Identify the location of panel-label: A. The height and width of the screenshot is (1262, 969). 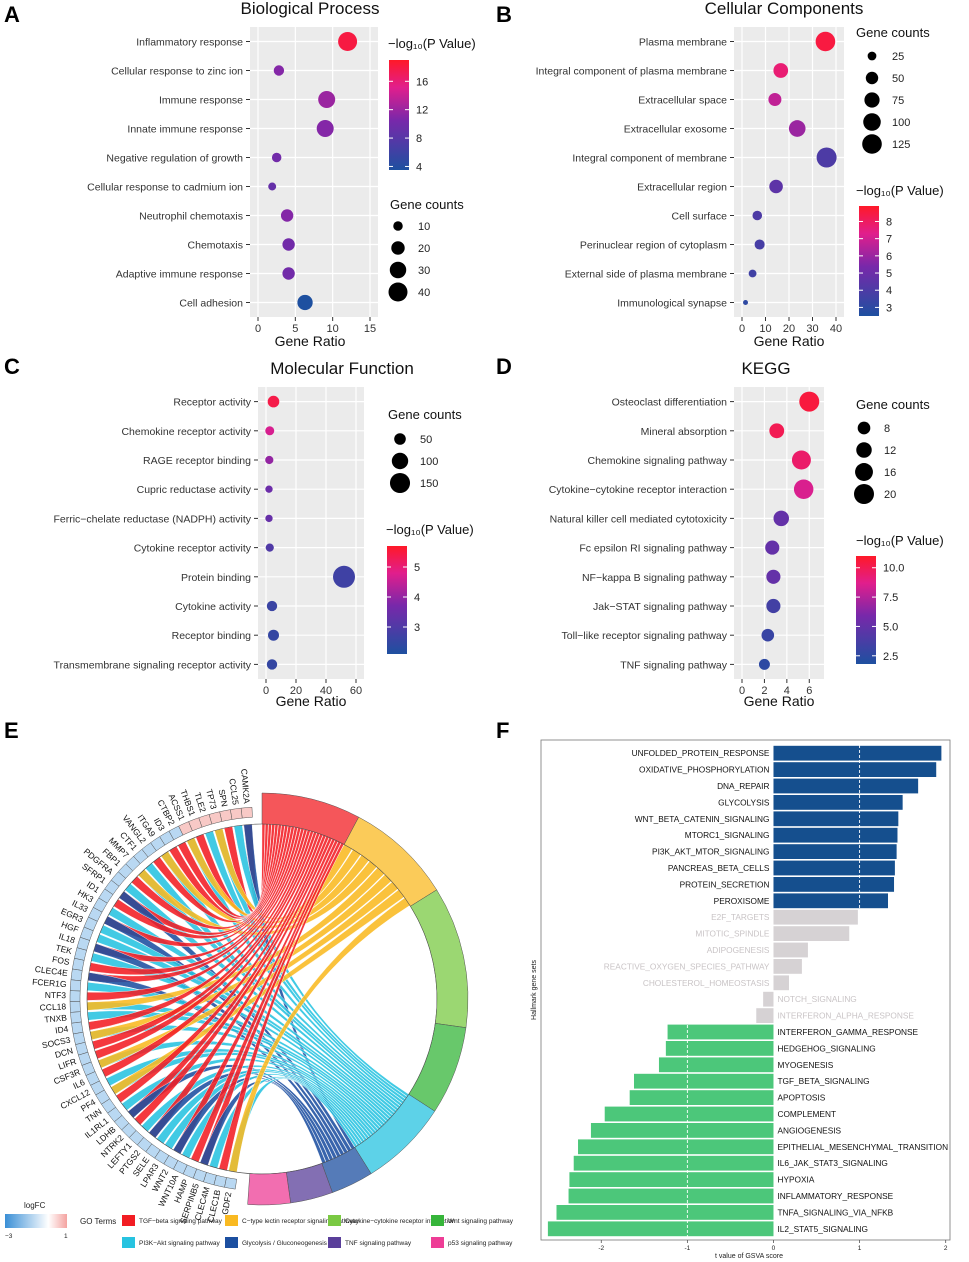
(12, 14).